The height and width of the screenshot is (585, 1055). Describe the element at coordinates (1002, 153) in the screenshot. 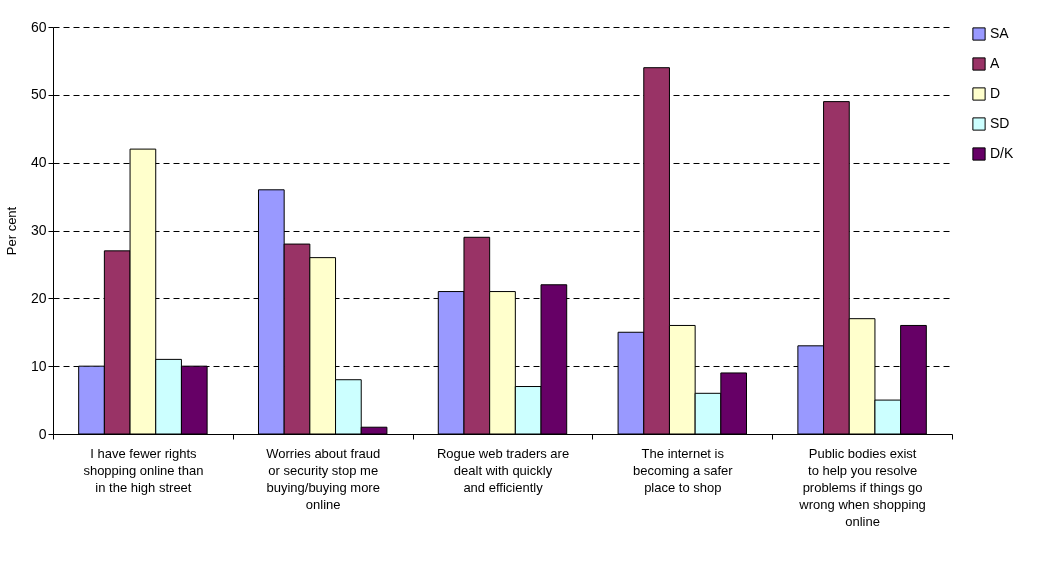

I see `legend-label: D/K` at that location.